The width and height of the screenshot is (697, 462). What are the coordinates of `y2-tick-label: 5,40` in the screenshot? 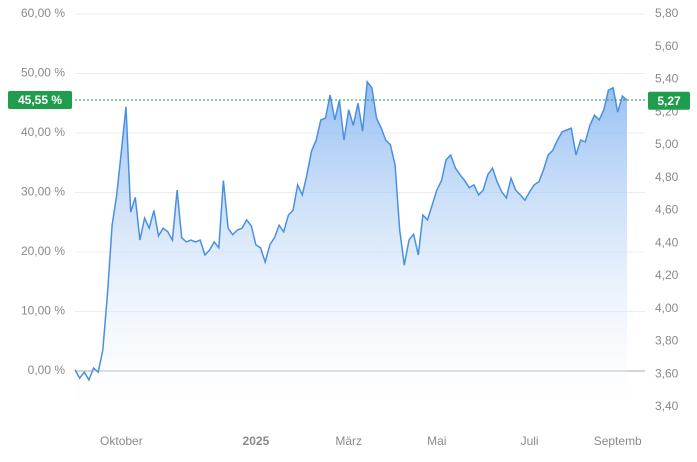 It's located at (667, 79).